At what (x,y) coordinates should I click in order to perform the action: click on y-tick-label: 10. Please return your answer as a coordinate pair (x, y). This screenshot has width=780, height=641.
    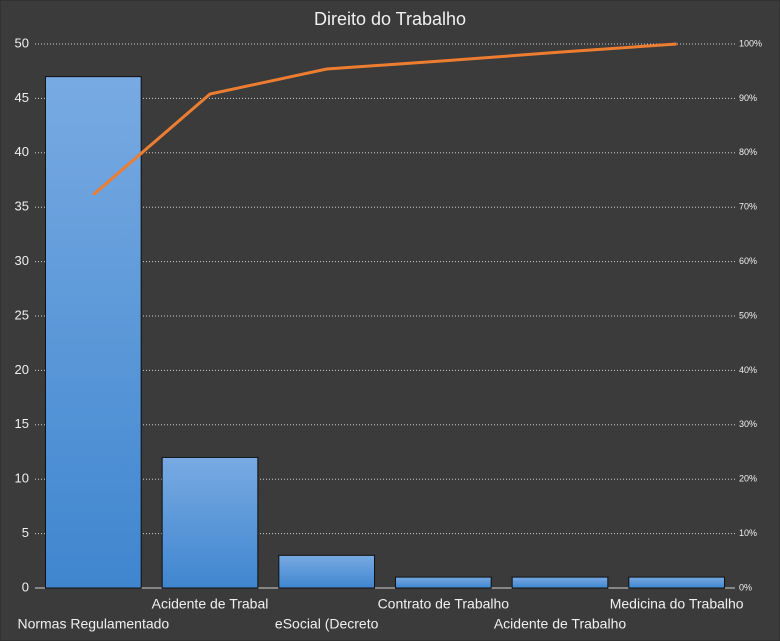
    Looking at the image, I should click on (22, 478).